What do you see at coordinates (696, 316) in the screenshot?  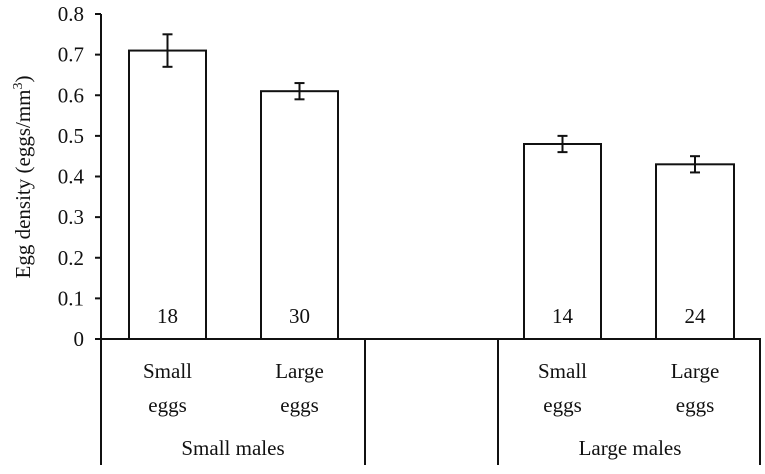 I see `sample-size-label: 24` at bounding box center [696, 316].